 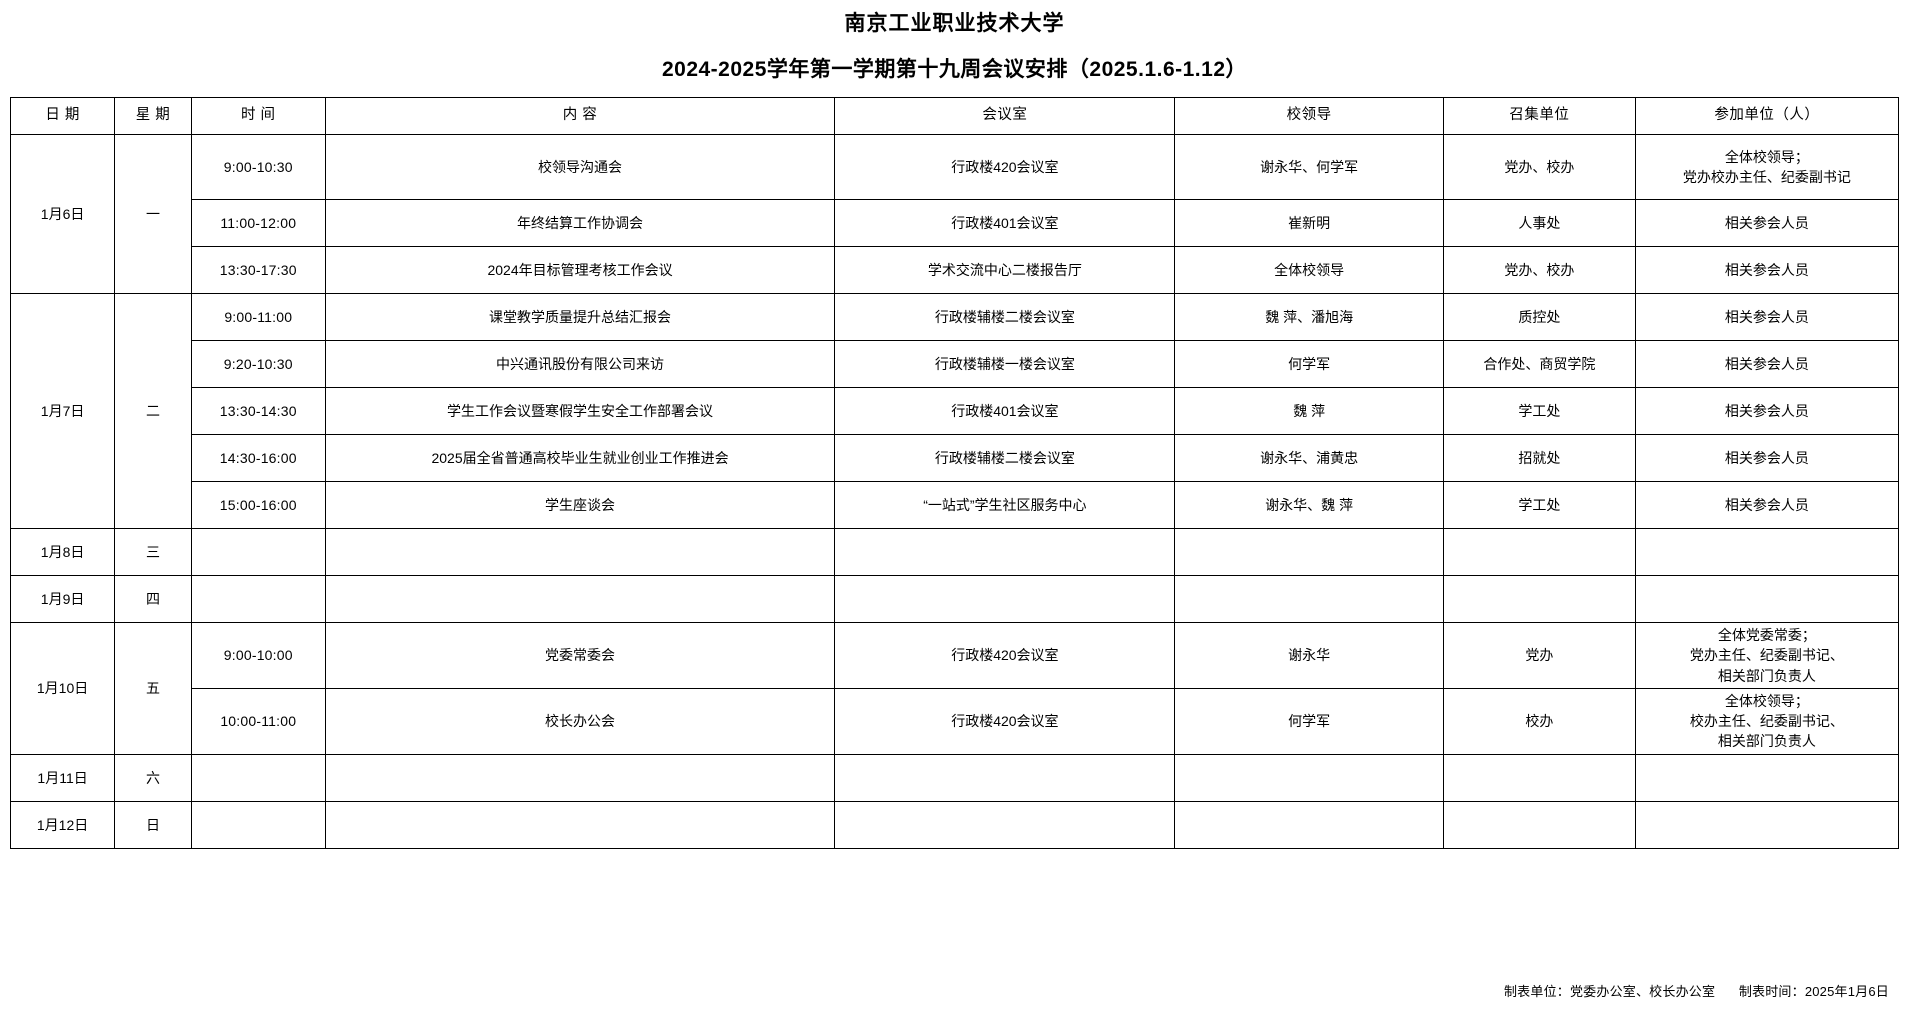 What do you see at coordinates (1309, 655) in the screenshot?
I see `cell-leader: 谢永华` at bounding box center [1309, 655].